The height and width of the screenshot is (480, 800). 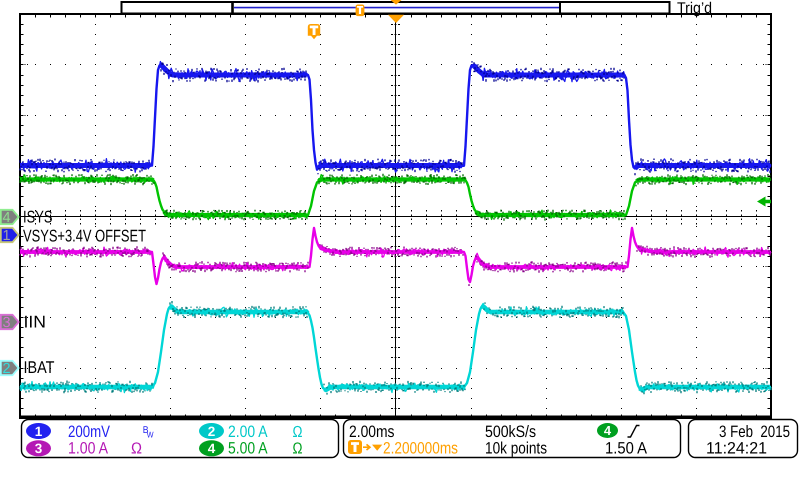 I want to click on svg-text: 2.00 A, so click(x=248, y=432).